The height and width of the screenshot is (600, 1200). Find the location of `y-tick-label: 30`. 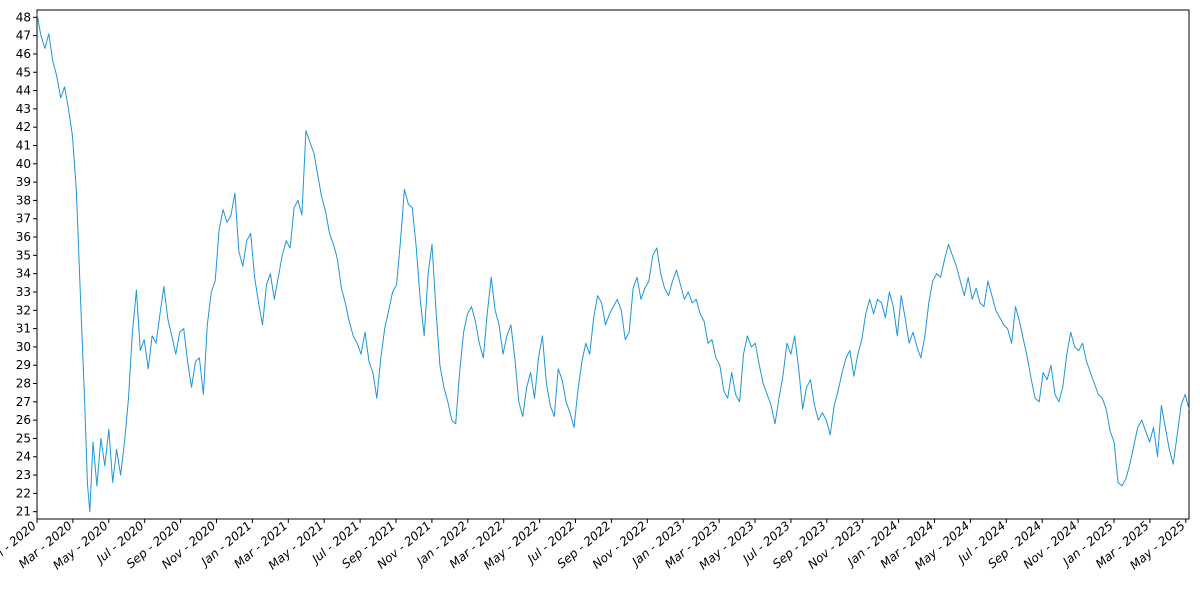

y-tick-label: 30 is located at coordinates (23, 347).